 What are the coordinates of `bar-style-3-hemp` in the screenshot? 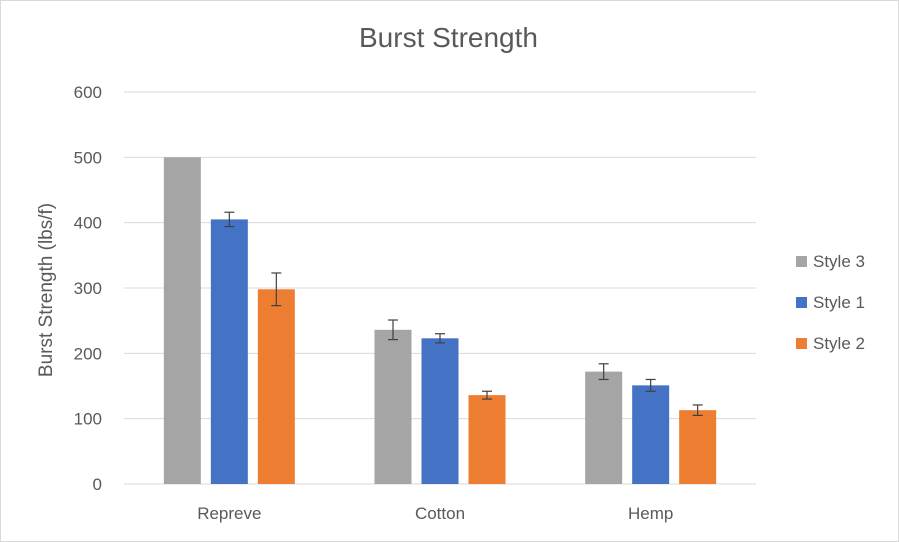 It's located at (604, 427).